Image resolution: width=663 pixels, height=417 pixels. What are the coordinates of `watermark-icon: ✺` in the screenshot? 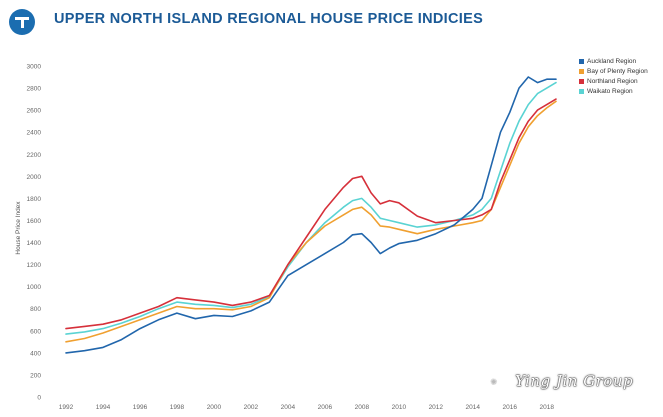 It's located at (494, 382).